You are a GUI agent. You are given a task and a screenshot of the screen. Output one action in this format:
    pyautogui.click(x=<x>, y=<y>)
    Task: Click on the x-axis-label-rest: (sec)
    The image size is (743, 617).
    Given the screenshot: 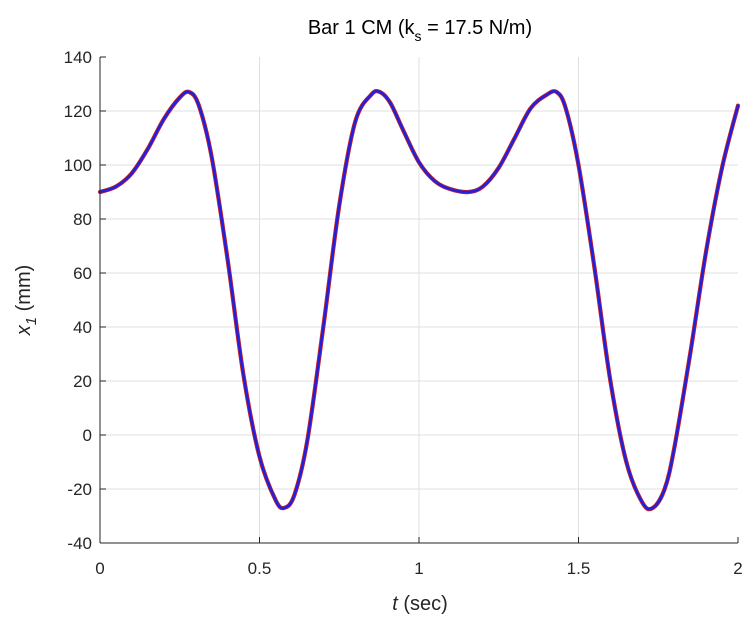 What is the action you would take?
    pyautogui.click(x=423, y=604)
    